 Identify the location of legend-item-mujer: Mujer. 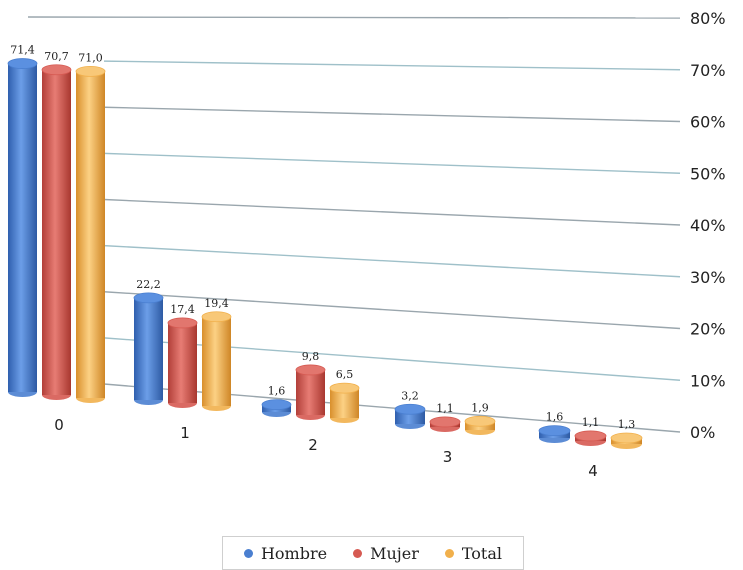
(386, 553).